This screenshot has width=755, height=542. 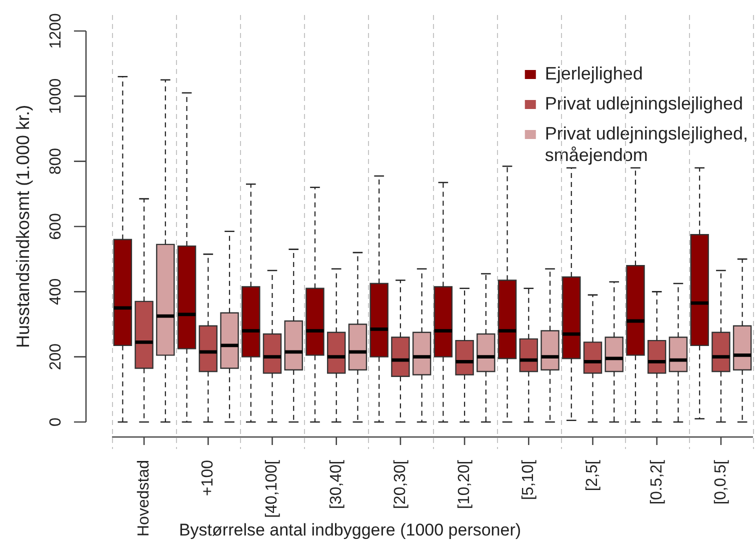 I want to click on y-tick-label: 0, so click(x=56, y=421).